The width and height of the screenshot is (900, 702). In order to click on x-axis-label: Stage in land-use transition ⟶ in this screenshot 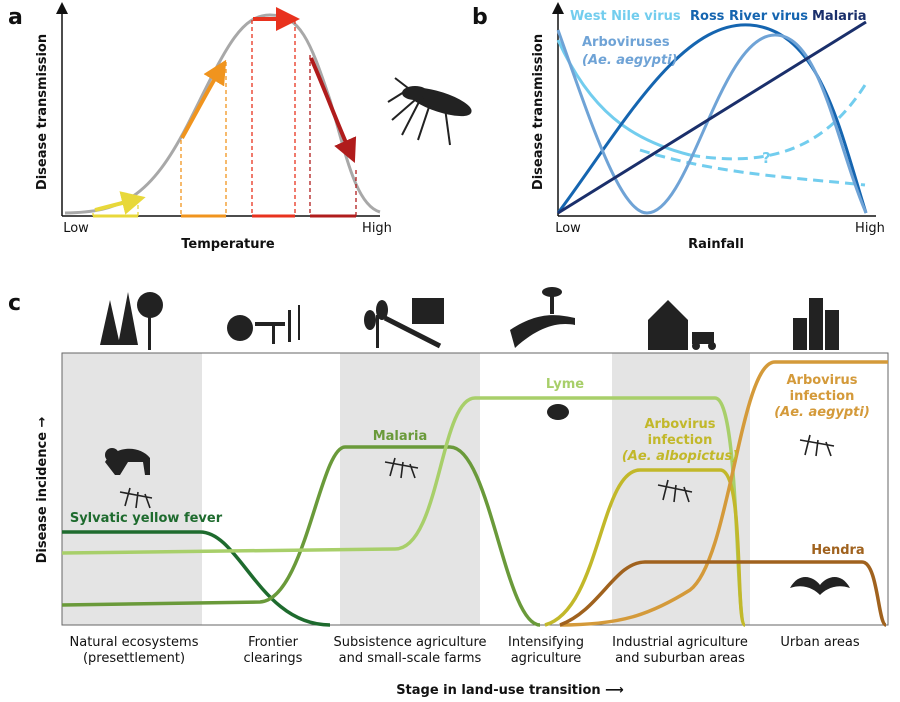, I will do `click(510, 690)`.